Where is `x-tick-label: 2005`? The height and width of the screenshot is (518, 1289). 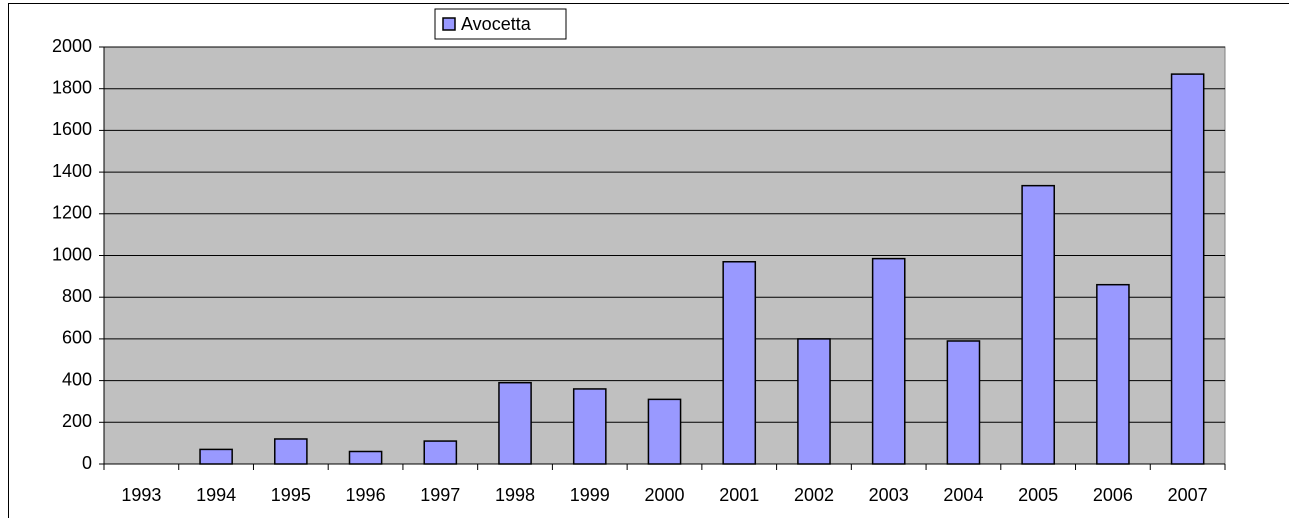
x-tick-label: 2005 is located at coordinates (1038, 495).